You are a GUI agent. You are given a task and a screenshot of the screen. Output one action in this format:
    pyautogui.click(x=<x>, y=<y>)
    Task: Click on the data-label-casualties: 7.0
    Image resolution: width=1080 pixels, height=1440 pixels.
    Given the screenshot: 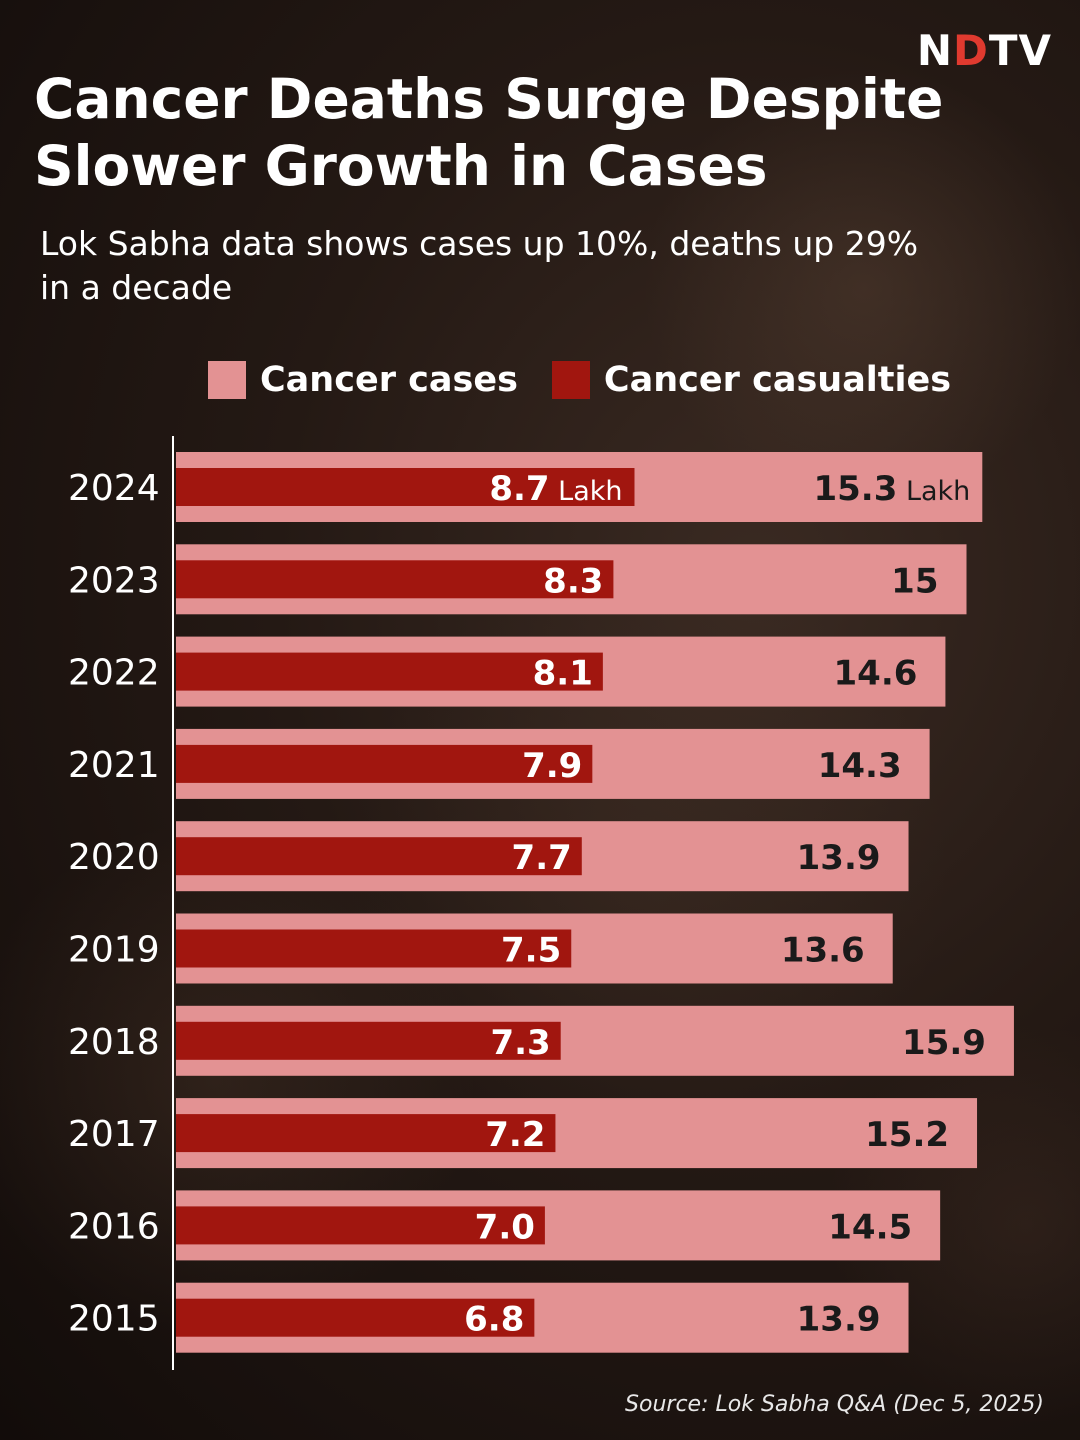 What is the action you would take?
    pyautogui.click(x=505, y=1227)
    